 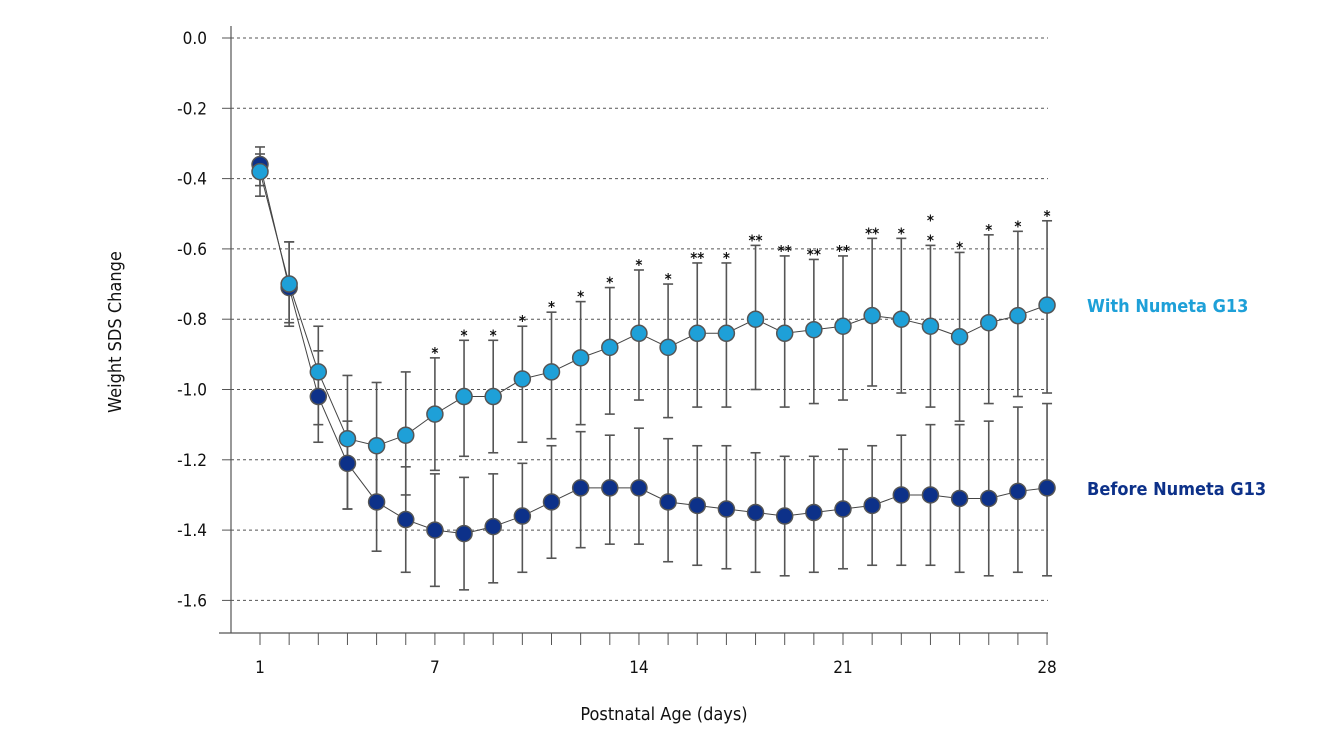 What do you see at coordinates (192, 531) in the screenshot?
I see `y-tick-label: -1.4` at bounding box center [192, 531].